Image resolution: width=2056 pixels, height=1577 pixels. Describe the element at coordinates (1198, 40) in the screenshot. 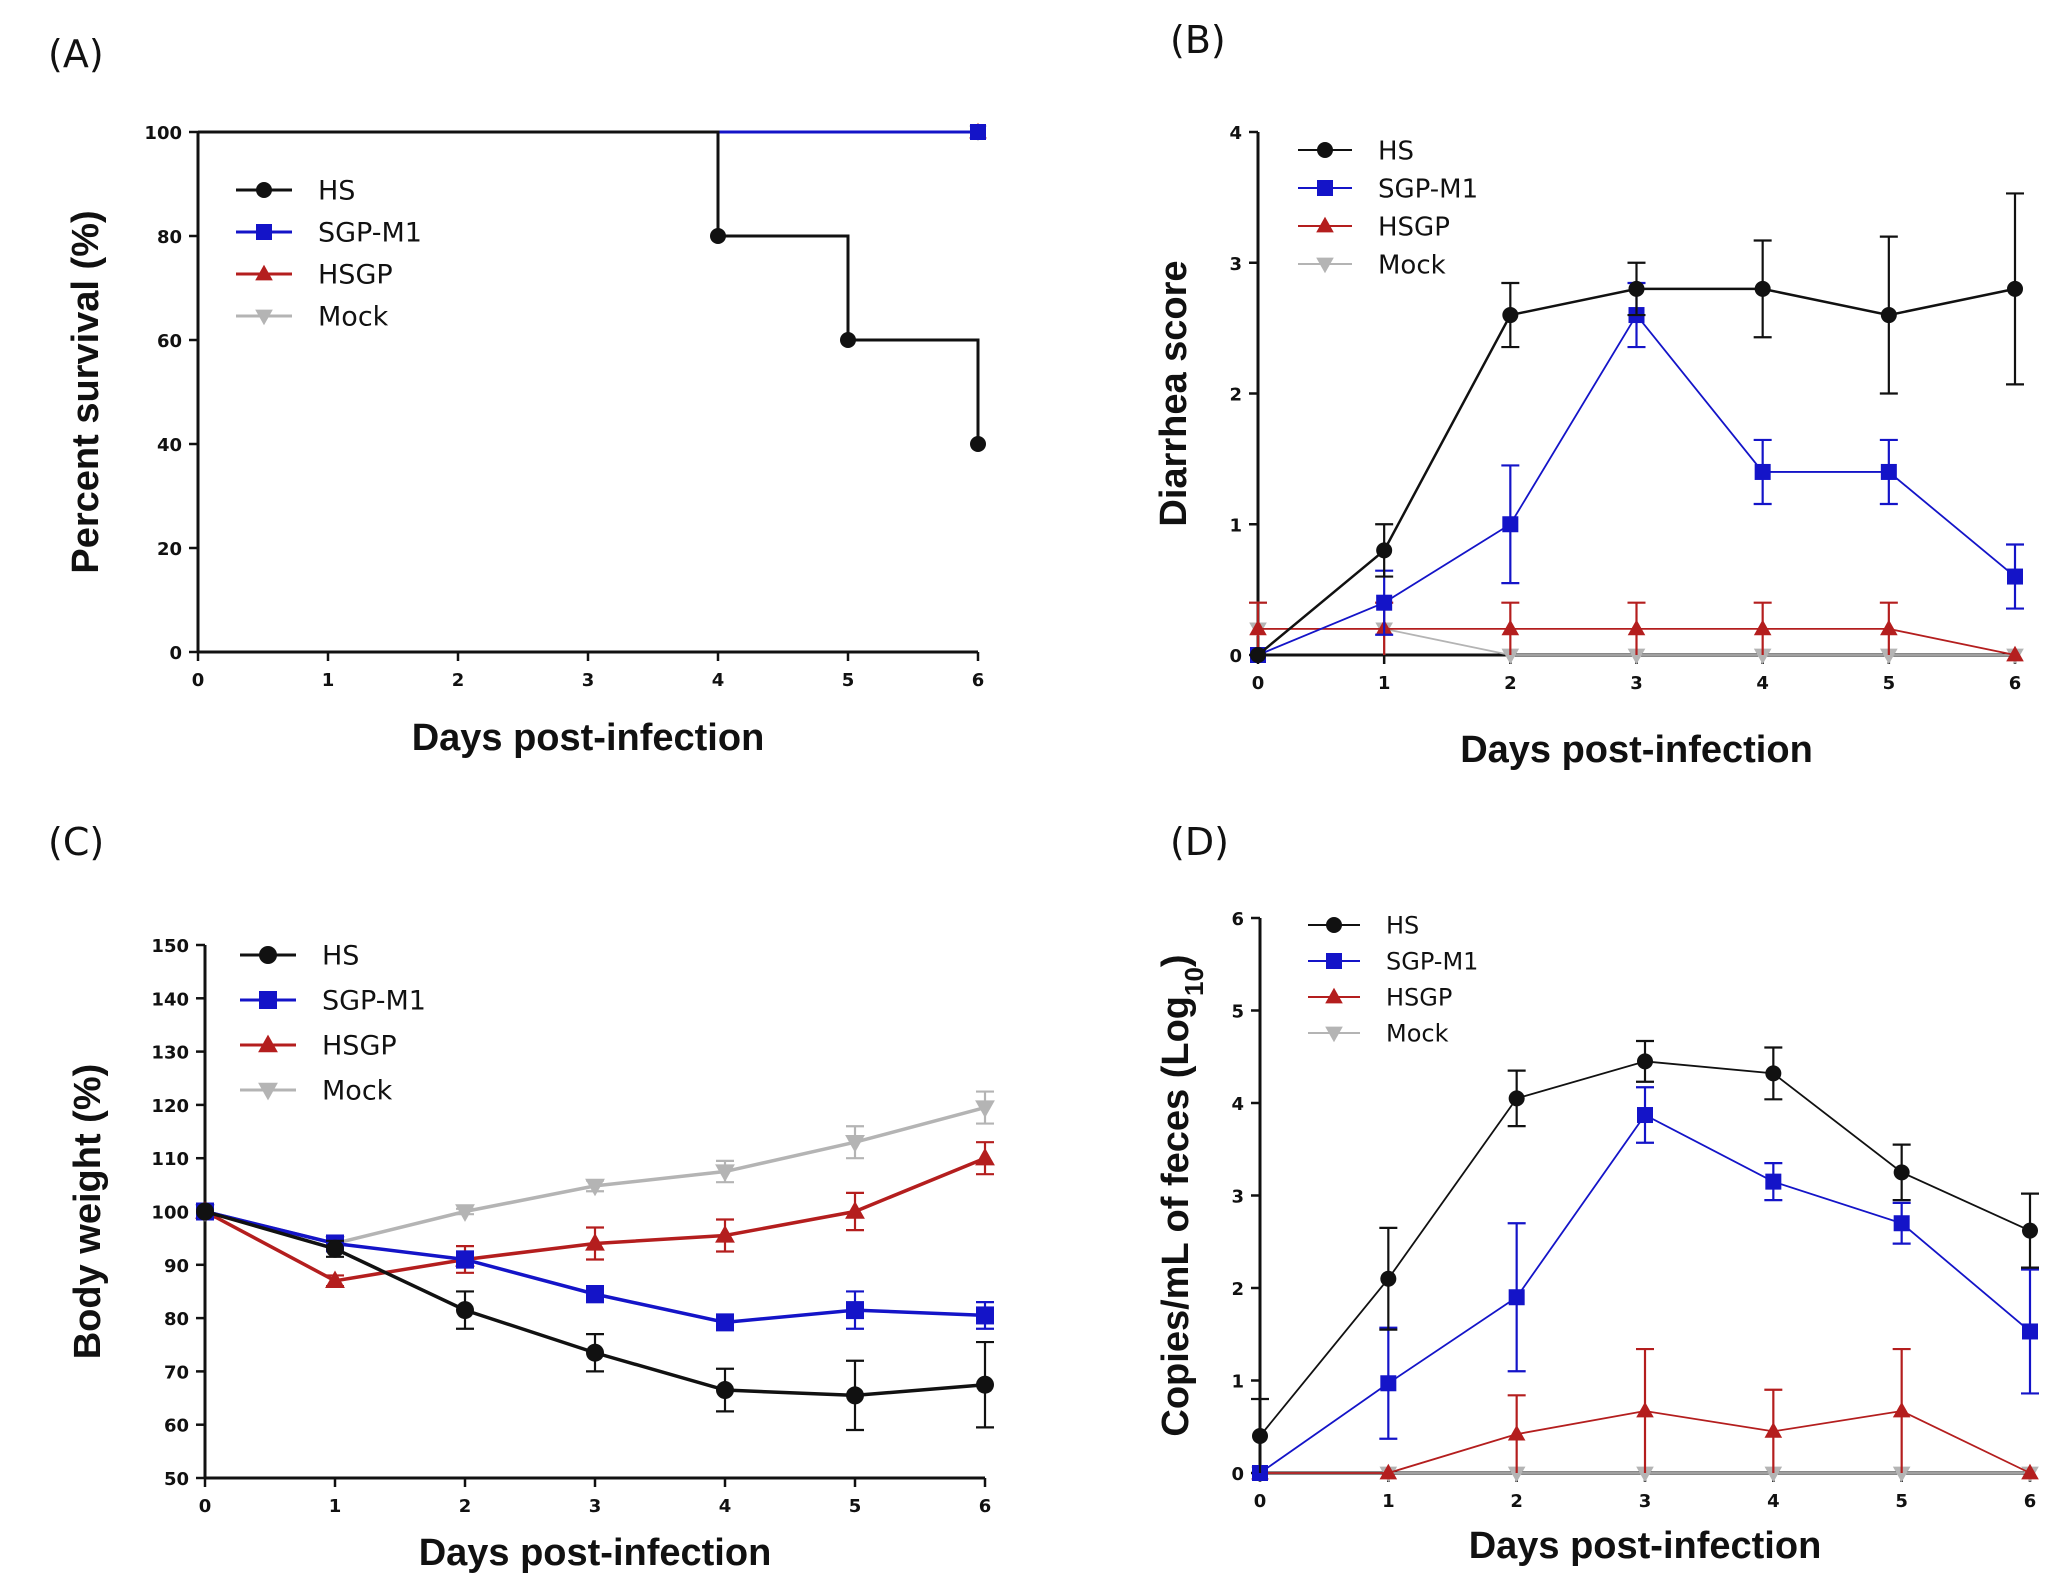

I see `panel-b-label: (B)` at that location.